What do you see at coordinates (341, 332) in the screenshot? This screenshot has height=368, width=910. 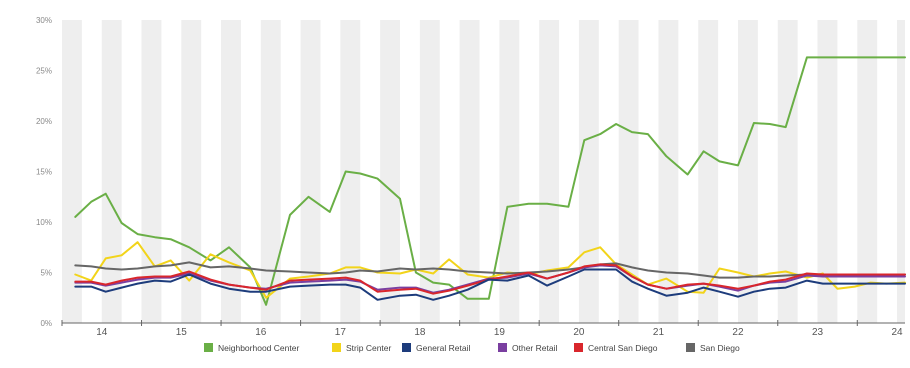 I see `x-tick-label: 17` at bounding box center [341, 332].